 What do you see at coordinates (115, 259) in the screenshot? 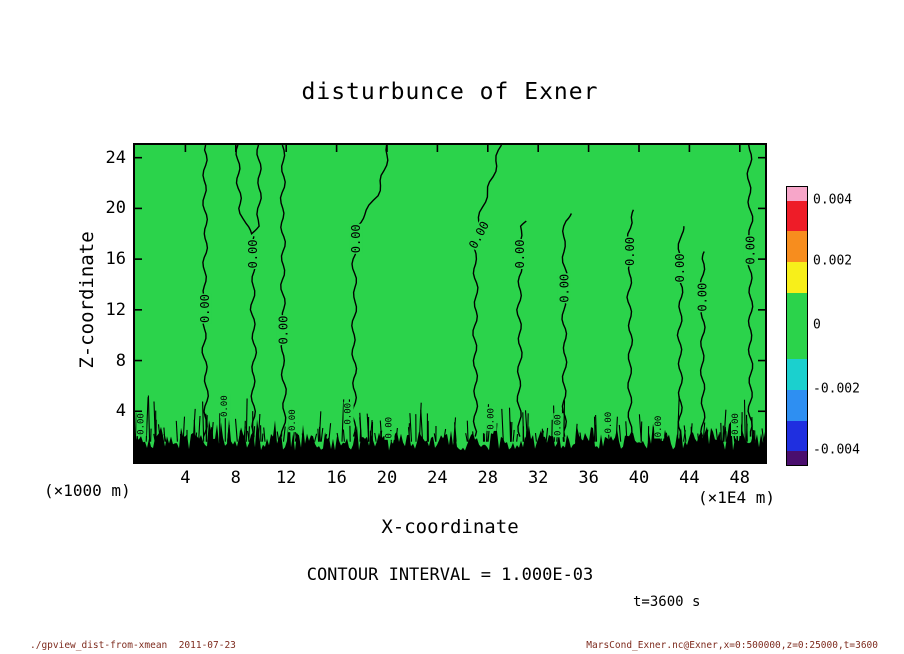
I see `y-tick-label: 16` at bounding box center [115, 259].